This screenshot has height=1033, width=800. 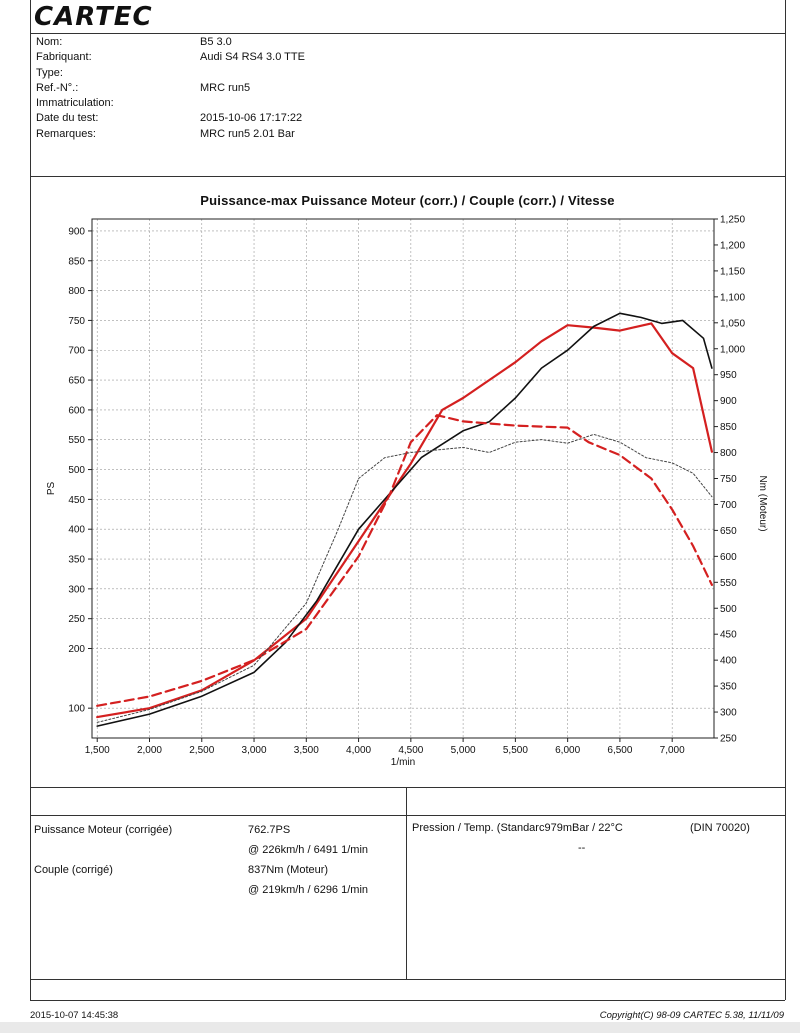 What do you see at coordinates (728, 583) in the screenshot?
I see `y-right-tick-label: 550` at bounding box center [728, 583].